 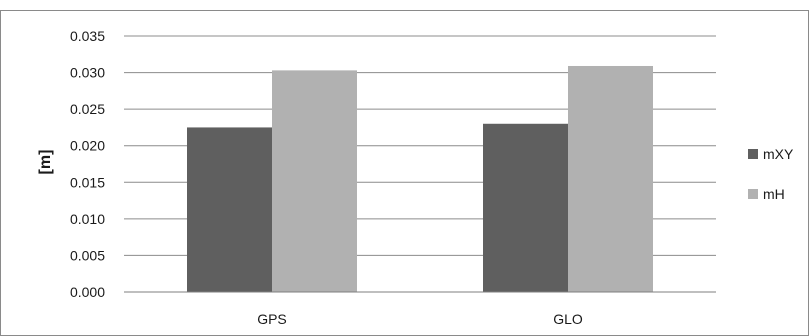 I want to click on x-tick-label: GPS, so click(x=272, y=319).